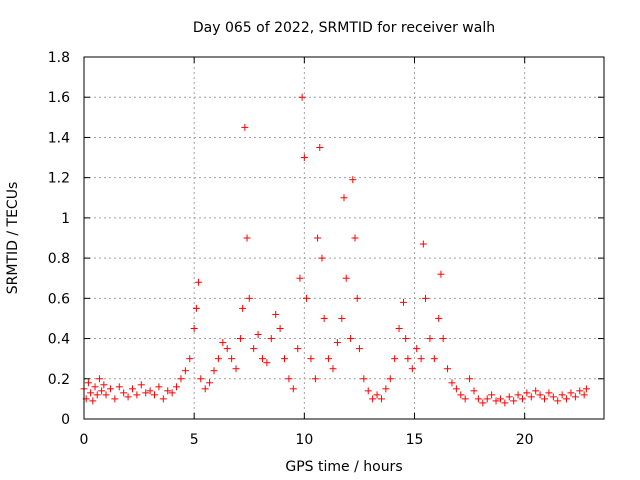  What do you see at coordinates (59, 58) in the screenshot?
I see `y-tick-label: 1.8` at bounding box center [59, 58].